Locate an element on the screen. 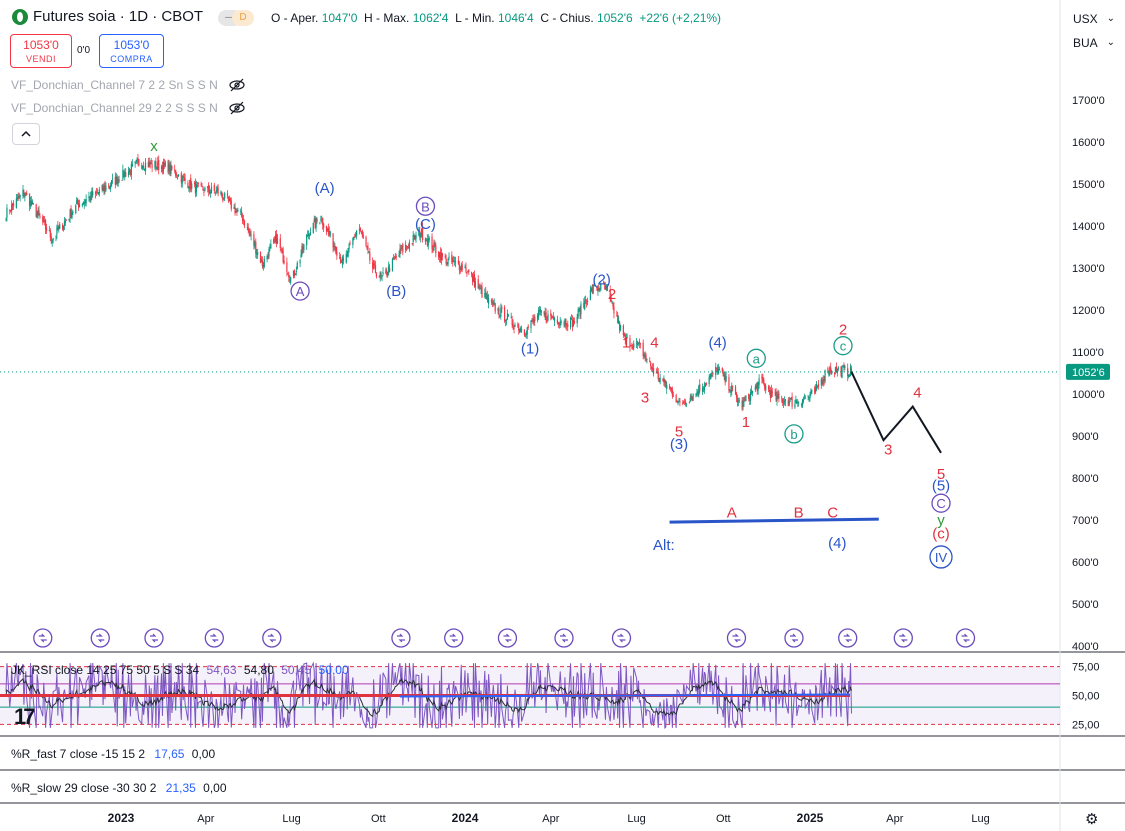 This screenshot has width=1125, height=831. wave-label: C is located at coordinates (832, 512).